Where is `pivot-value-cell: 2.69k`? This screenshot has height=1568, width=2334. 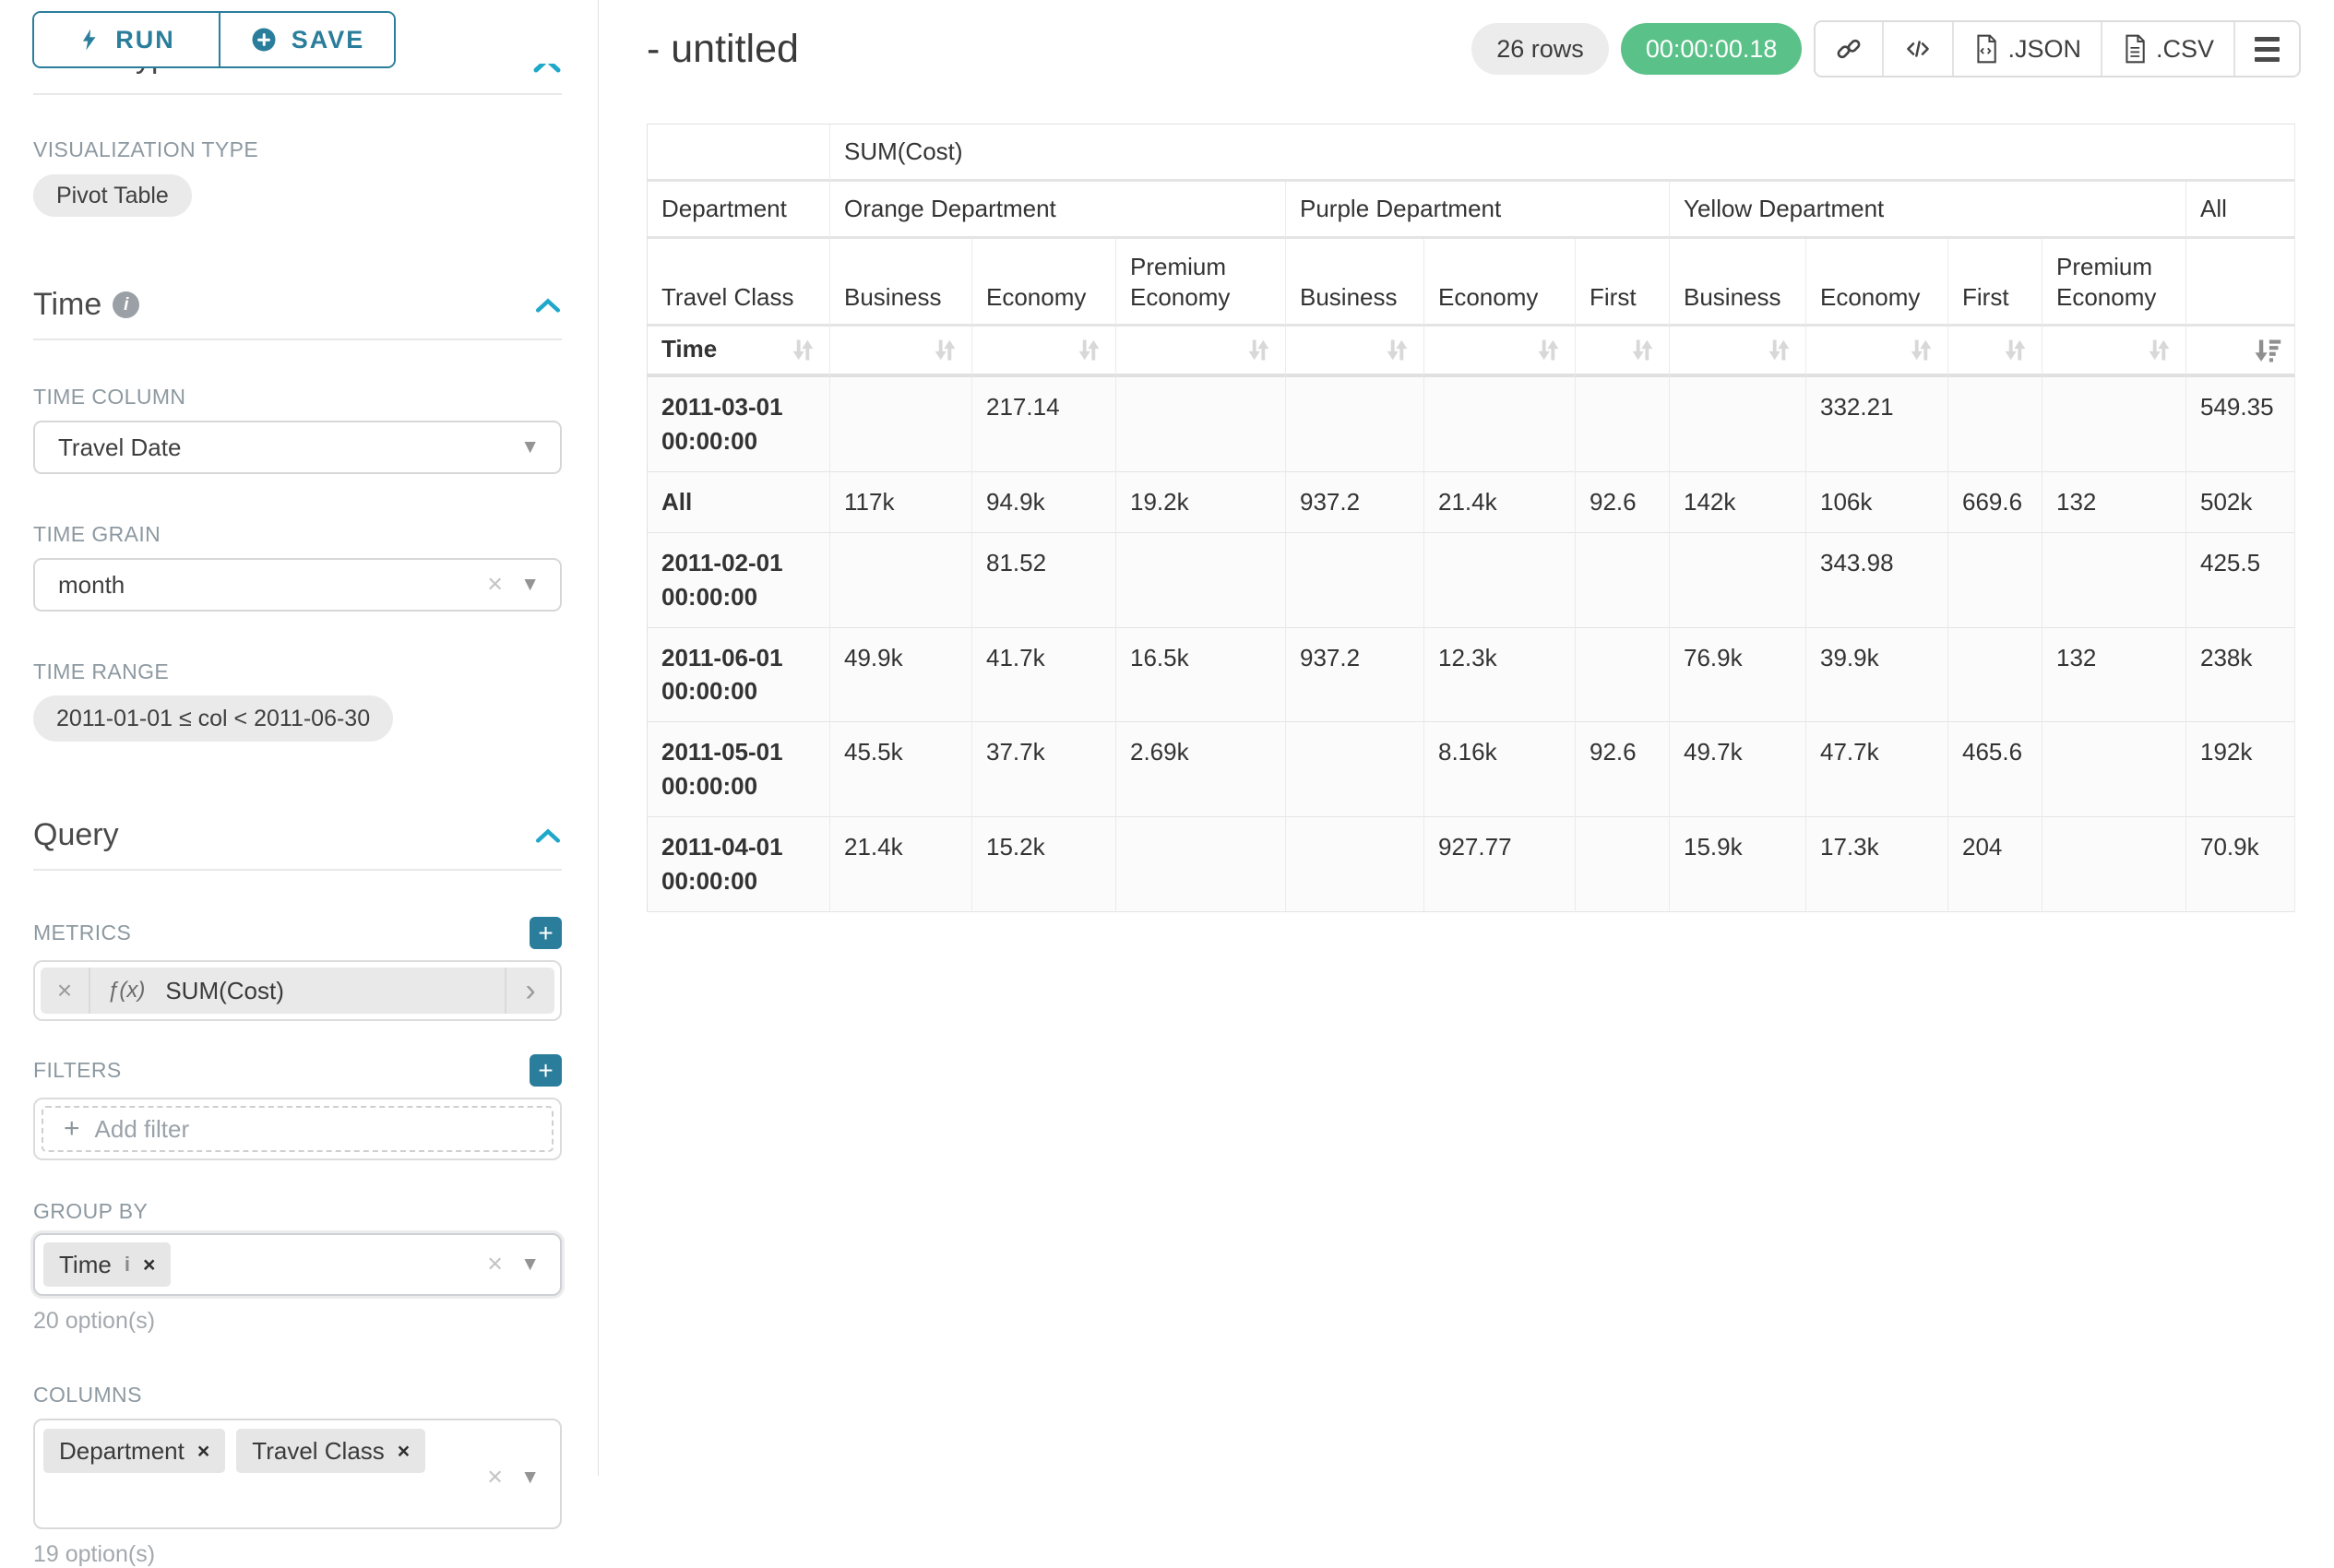
pivot-value-cell: 2.69k is located at coordinates (1201, 770).